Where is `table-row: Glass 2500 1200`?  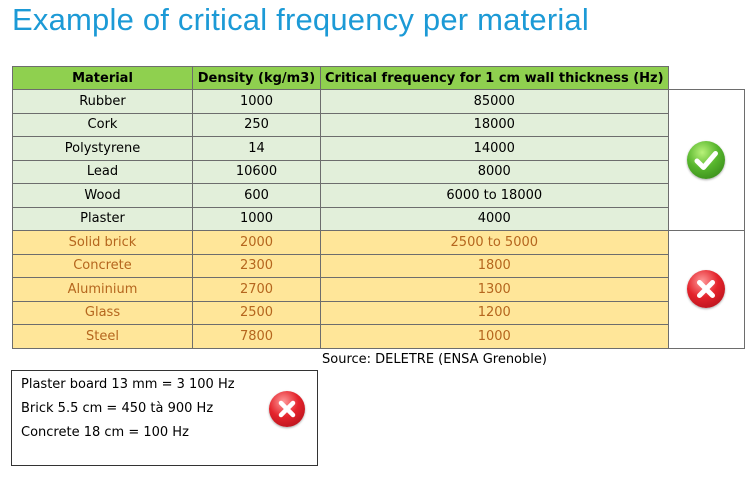 table-row: Glass 2500 1200 is located at coordinates (378, 312).